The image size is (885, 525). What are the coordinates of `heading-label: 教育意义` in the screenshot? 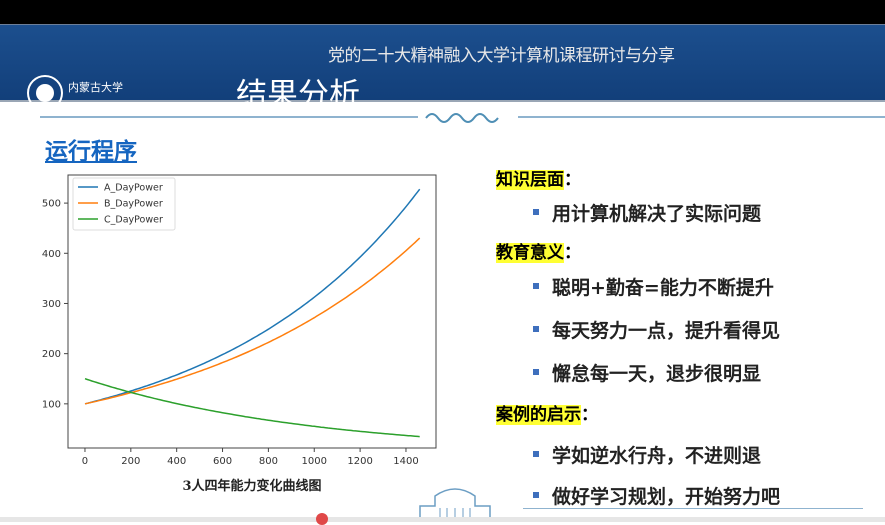 It's located at (530, 253).